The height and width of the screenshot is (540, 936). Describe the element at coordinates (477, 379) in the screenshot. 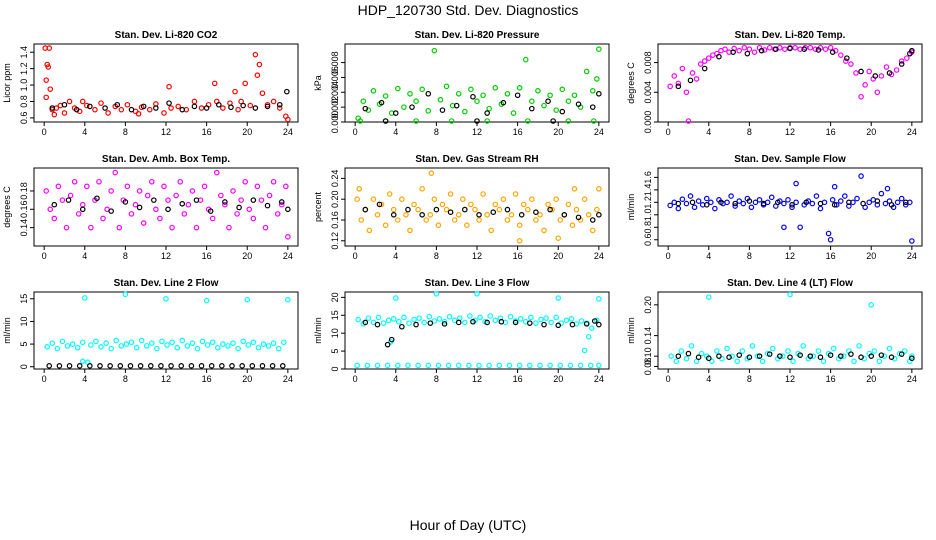

I see `x-tick-label: 12` at that location.